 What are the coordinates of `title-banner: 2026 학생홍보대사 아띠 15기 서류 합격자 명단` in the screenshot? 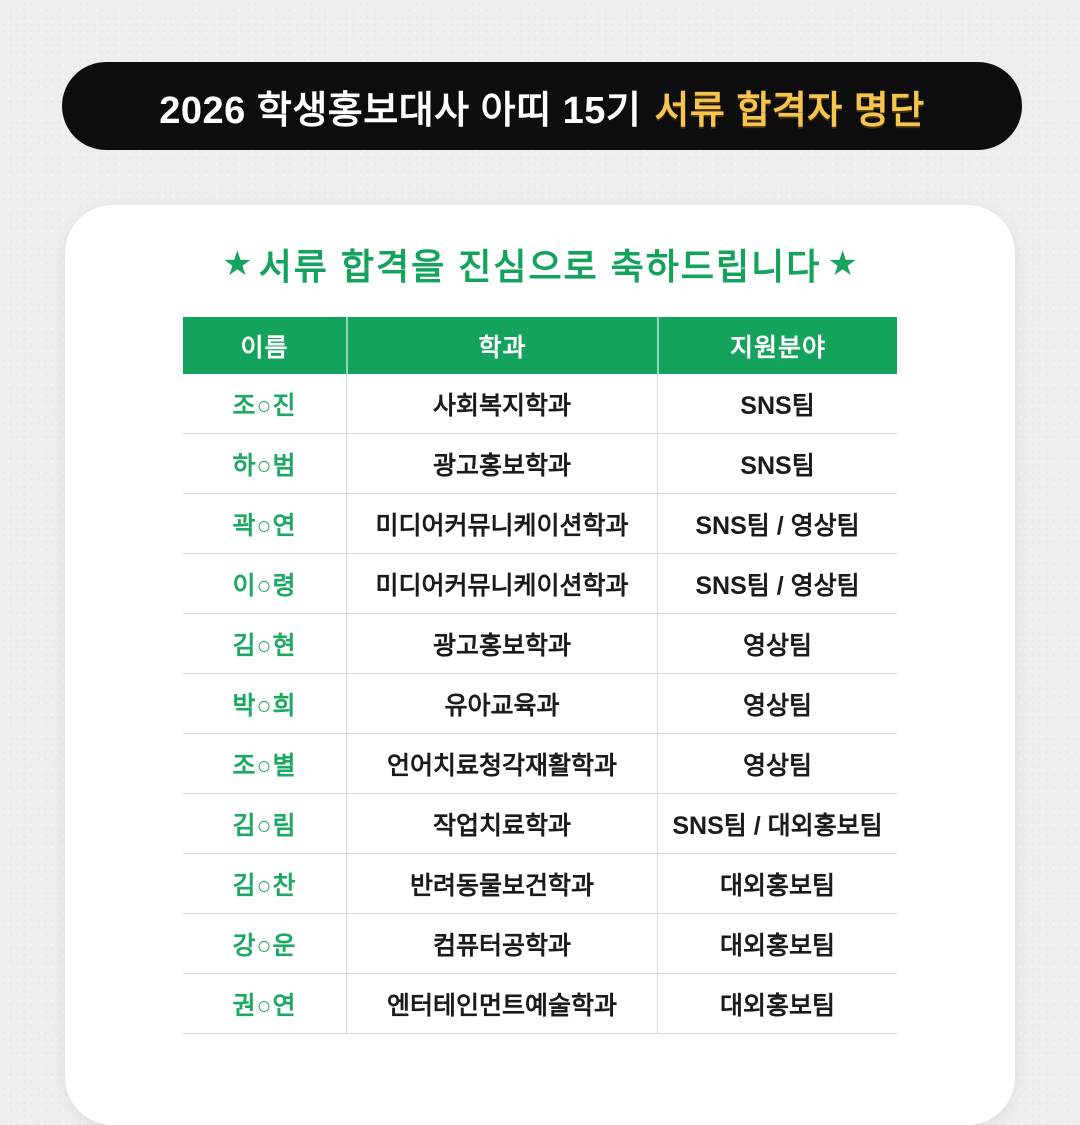 It's located at (542, 106).